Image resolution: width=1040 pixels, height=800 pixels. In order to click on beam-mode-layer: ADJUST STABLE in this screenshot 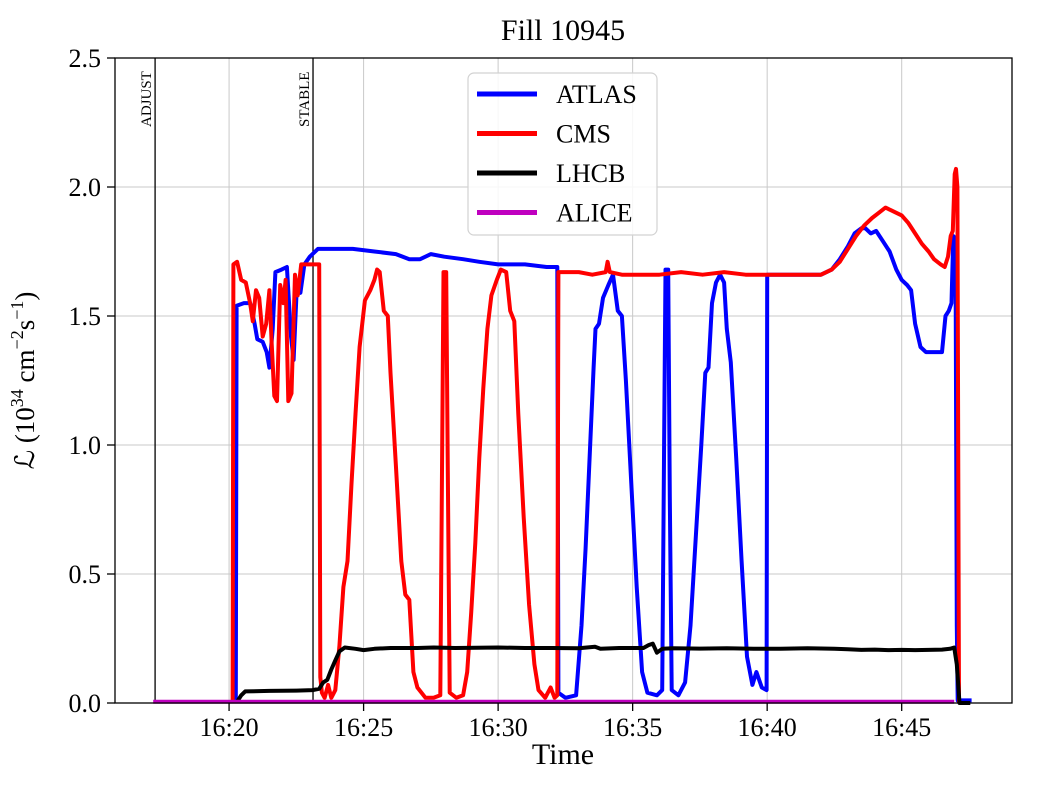, I will do `click(226, 380)`.